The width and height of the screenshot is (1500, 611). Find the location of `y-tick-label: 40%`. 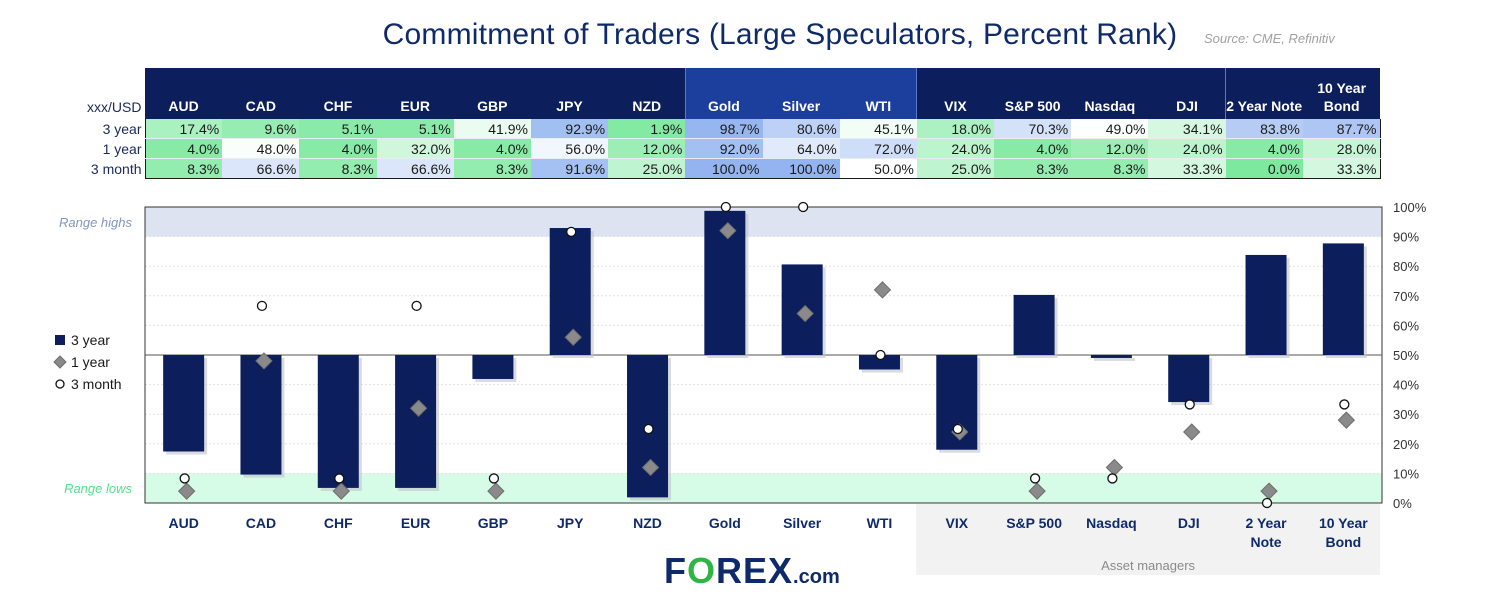

y-tick-label: 40% is located at coordinates (1406, 385).